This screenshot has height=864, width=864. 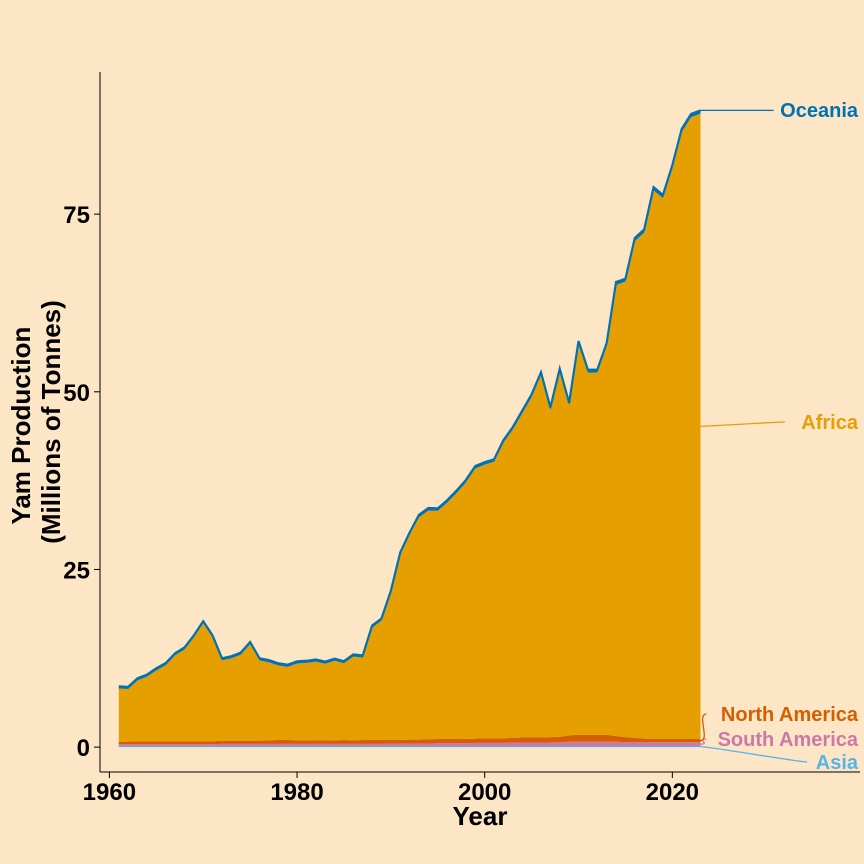 I want to click on area-asia, so click(x=409, y=747).